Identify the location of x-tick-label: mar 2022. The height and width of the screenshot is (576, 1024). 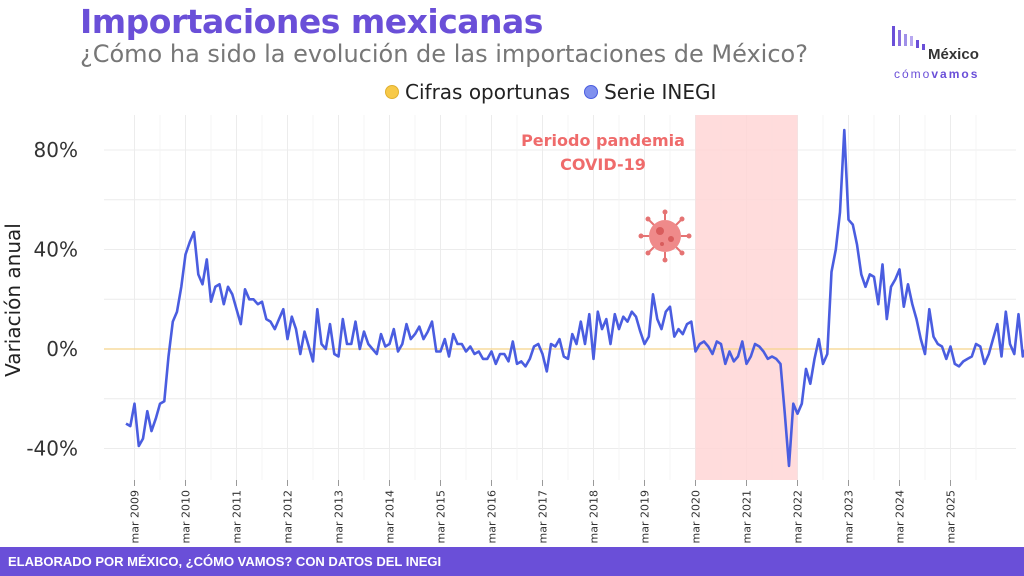
(798, 516).